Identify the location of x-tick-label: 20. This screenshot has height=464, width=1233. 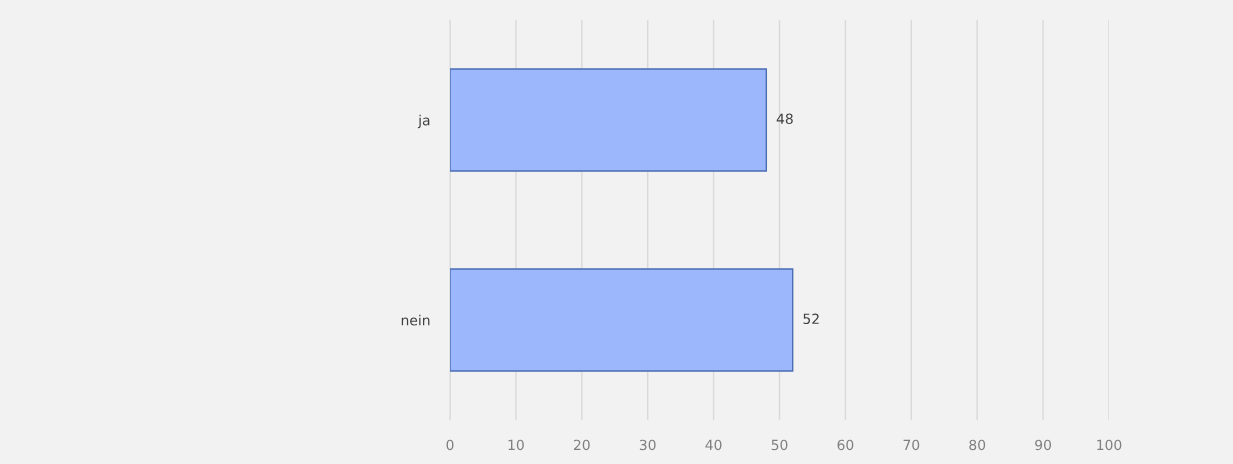
(581, 445).